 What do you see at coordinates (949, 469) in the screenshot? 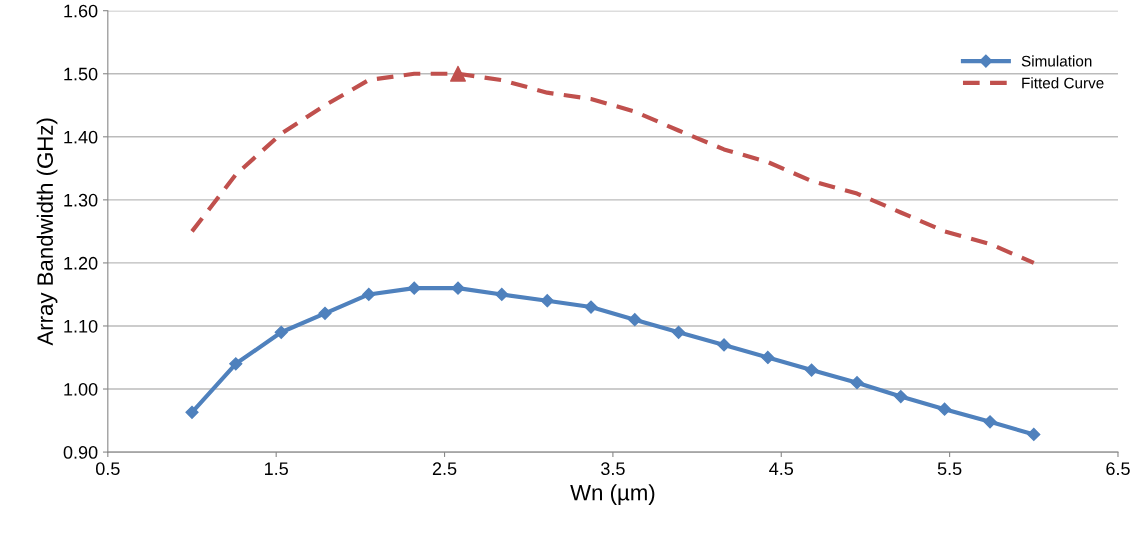
I see `x-tick-label: 5.5` at bounding box center [949, 469].